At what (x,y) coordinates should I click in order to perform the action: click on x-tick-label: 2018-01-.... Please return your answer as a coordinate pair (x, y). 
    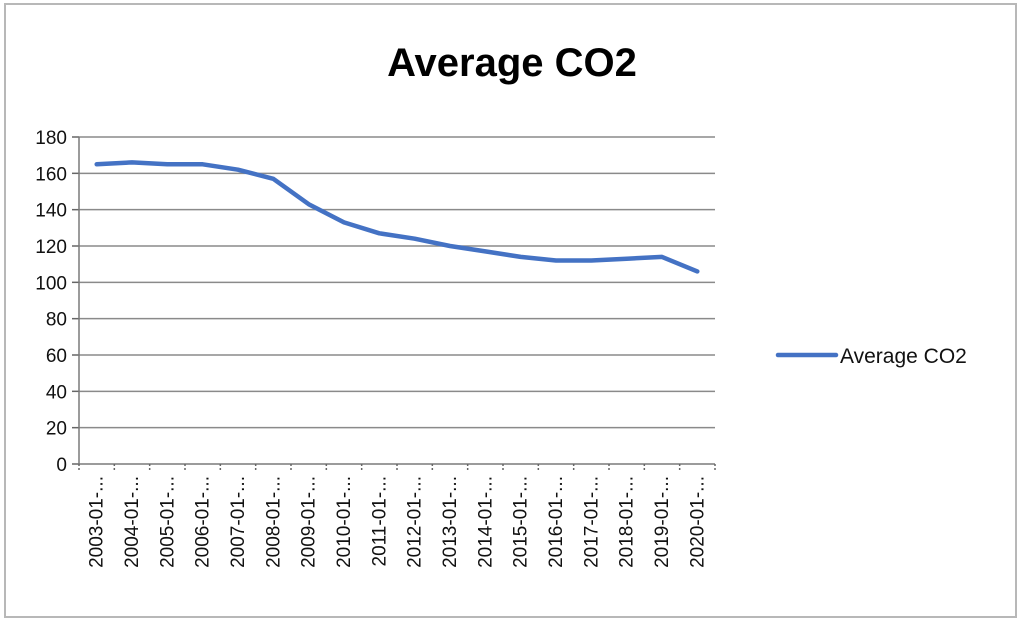
    Looking at the image, I should click on (627, 522).